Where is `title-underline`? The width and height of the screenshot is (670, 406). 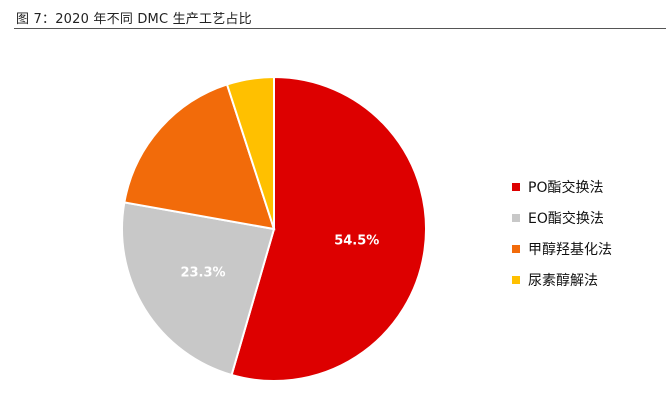
title-underline is located at coordinates (340, 28).